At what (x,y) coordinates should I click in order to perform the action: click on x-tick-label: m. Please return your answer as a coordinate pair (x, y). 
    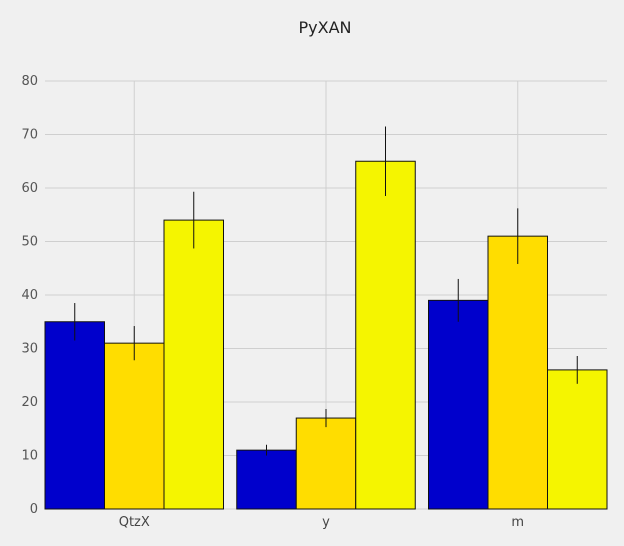
    Looking at the image, I should click on (517, 522).